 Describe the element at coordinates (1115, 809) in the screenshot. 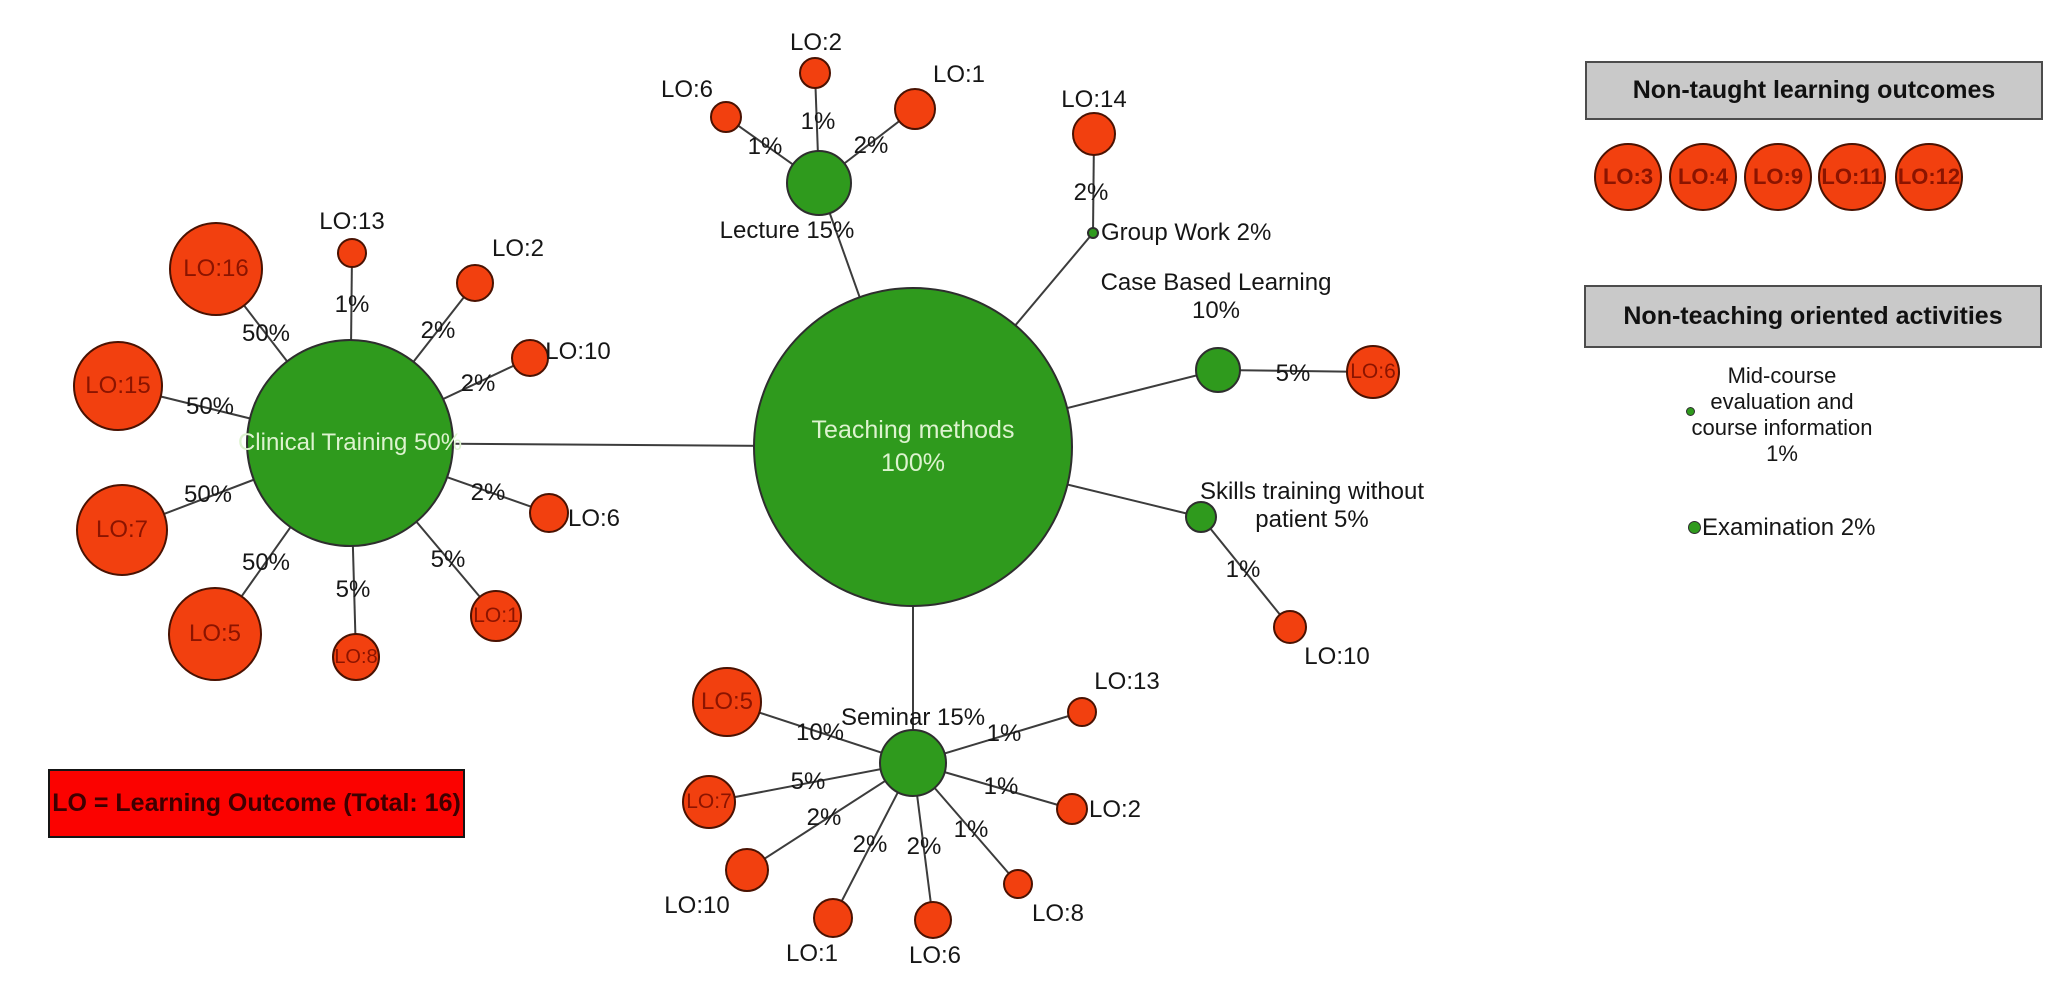

I see `seminar-lo2-label: LO:2` at that location.